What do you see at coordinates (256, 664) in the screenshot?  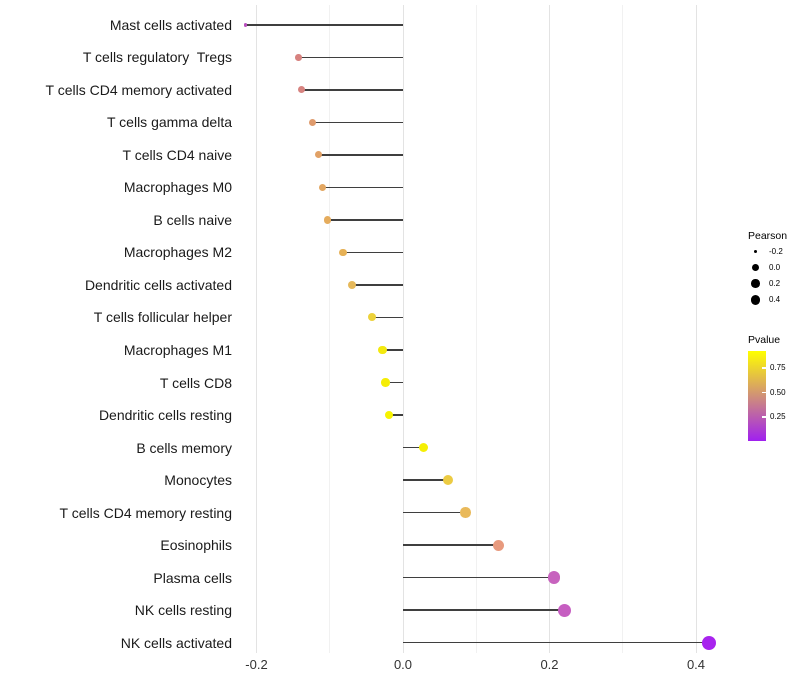 I see `x-tick-label: -0.2` at bounding box center [256, 664].